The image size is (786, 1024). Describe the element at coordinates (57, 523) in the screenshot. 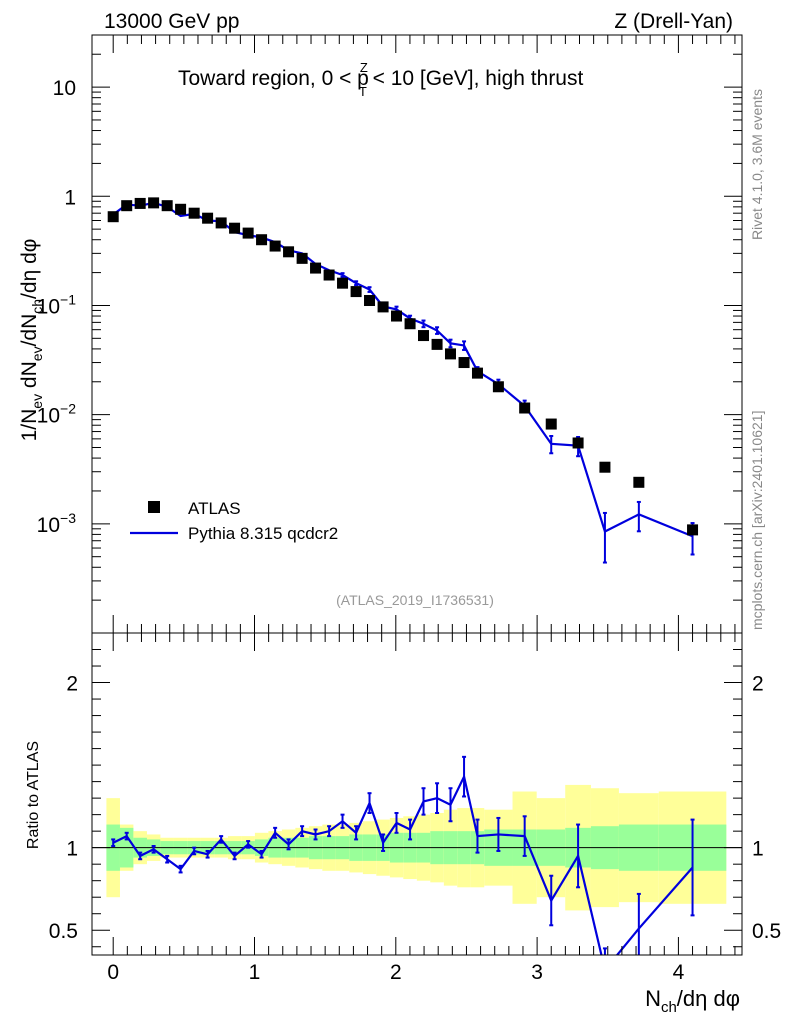

I see `y-tick-label: 10⁻³` at that location.